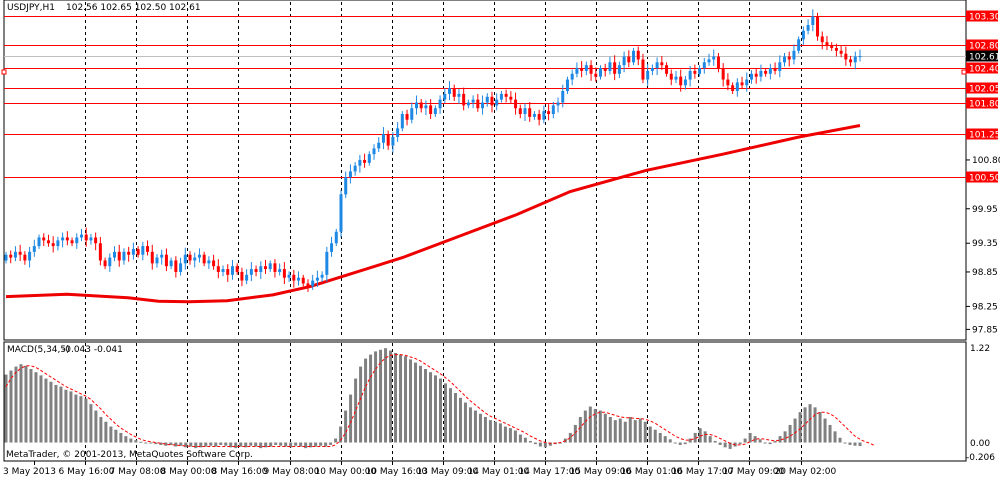 The height and width of the screenshot is (483, 1000). I want to click on x-tick-label: 14 May 01:00, so click(499, 472).